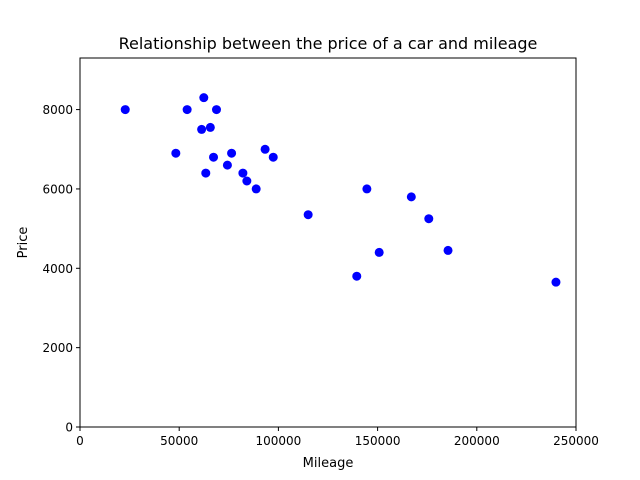 This screenshot has height=480, width=640. Describe the element at coordinates (378, 441) in the screenshot. I see `x-tick-label: 150000` at that location.